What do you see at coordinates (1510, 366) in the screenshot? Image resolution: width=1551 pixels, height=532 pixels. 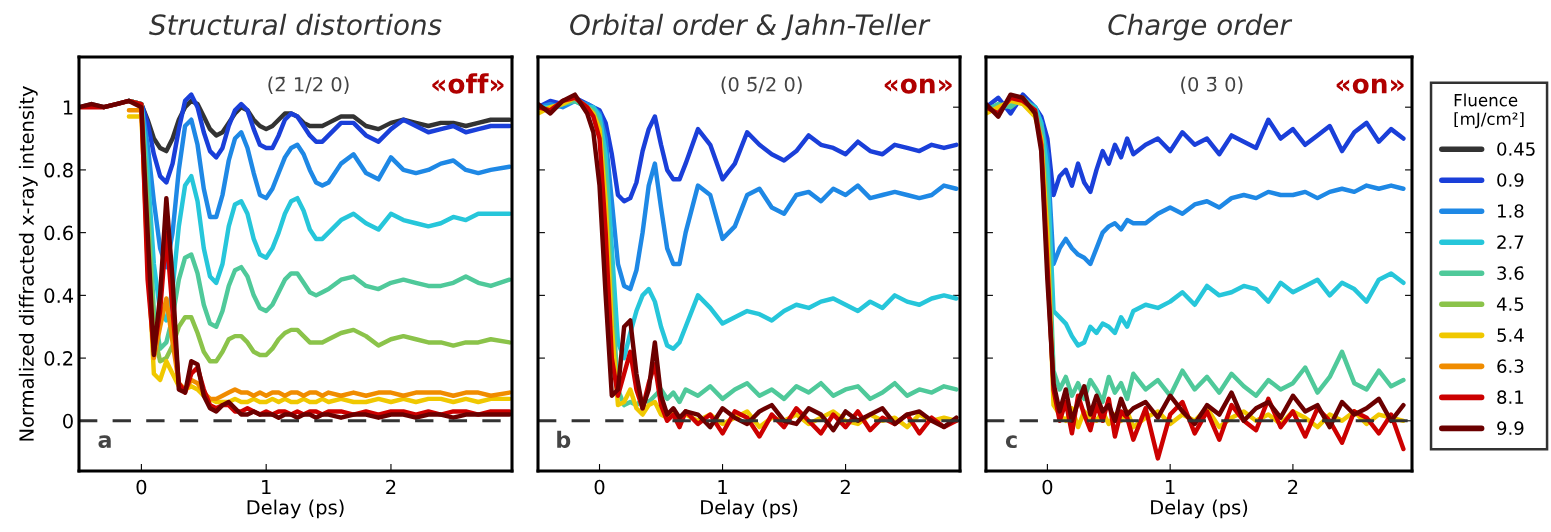 I see `legend-label: 6.3` at bounding box center [1510, 366].